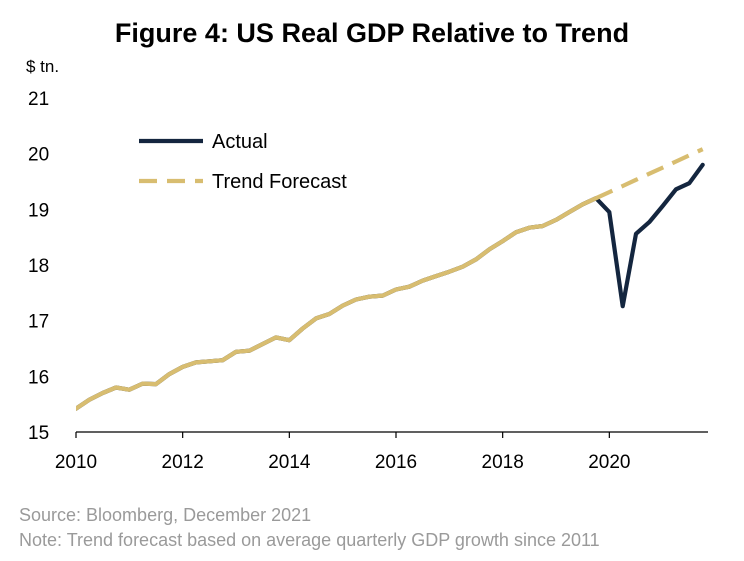 The width and height of the screenshot is (744, 561). What do you see at coordinates (165, 515) in the screenshot?
I see `source-note: Source: Bloomberg, December 2021` at bounding box center [165, 515].